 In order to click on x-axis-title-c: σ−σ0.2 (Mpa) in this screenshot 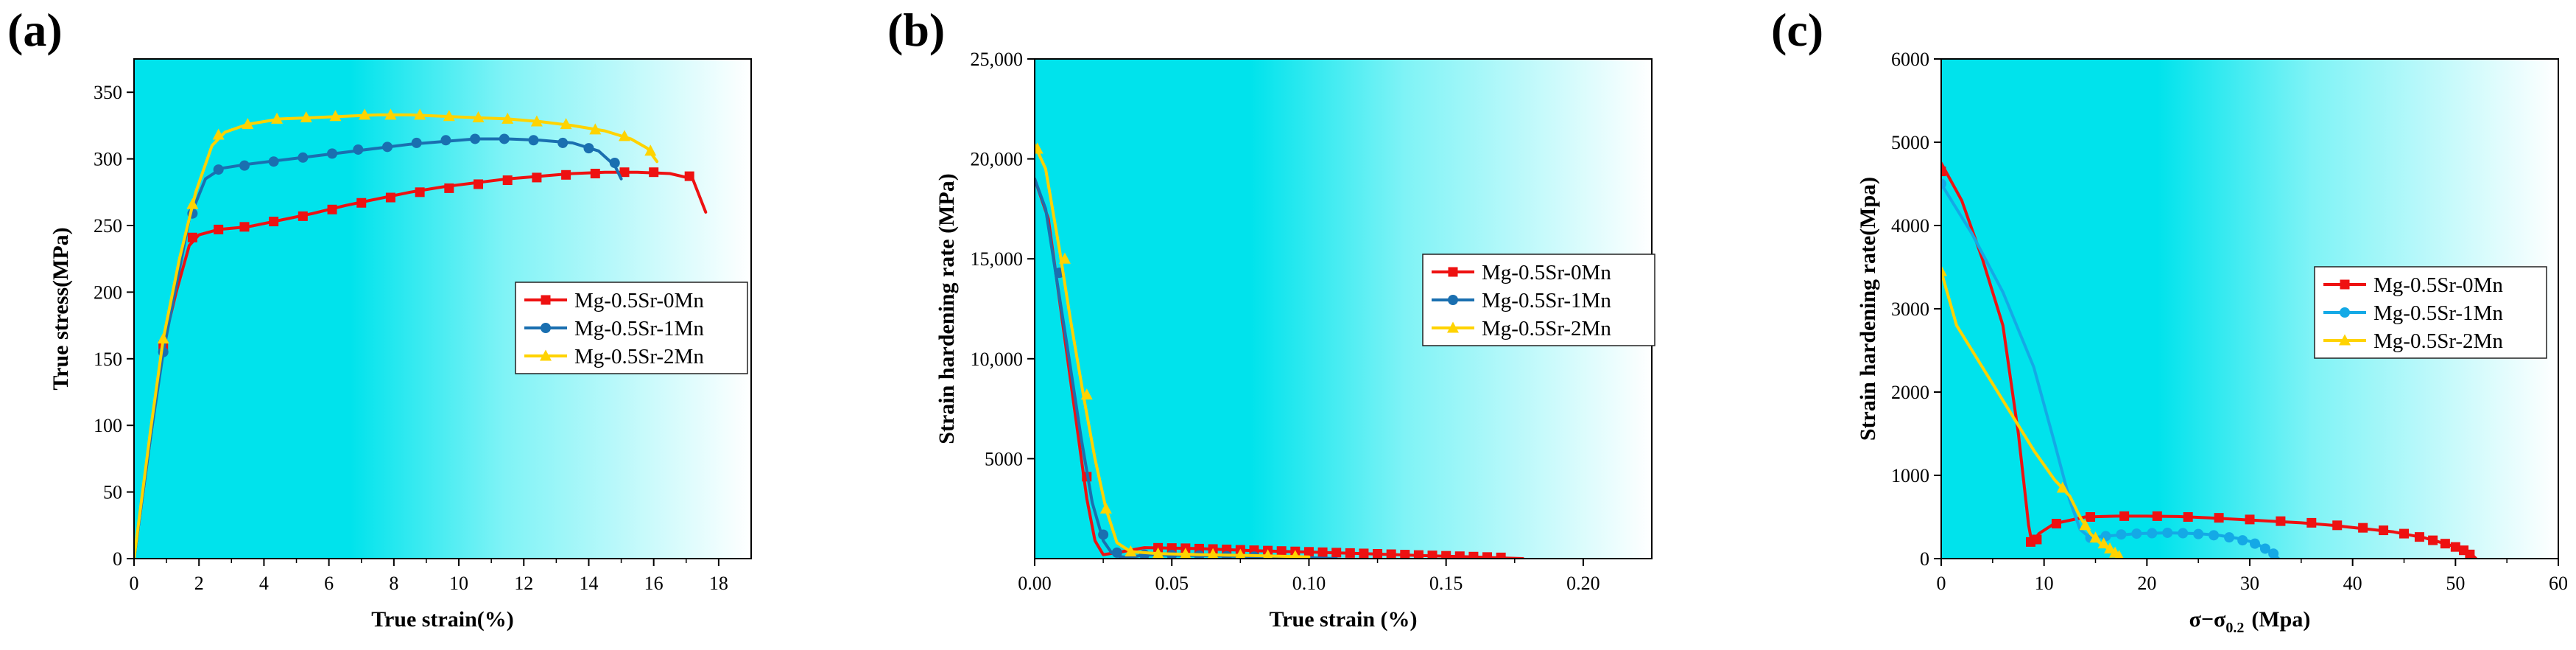, I will do `click(2250, 621)`.